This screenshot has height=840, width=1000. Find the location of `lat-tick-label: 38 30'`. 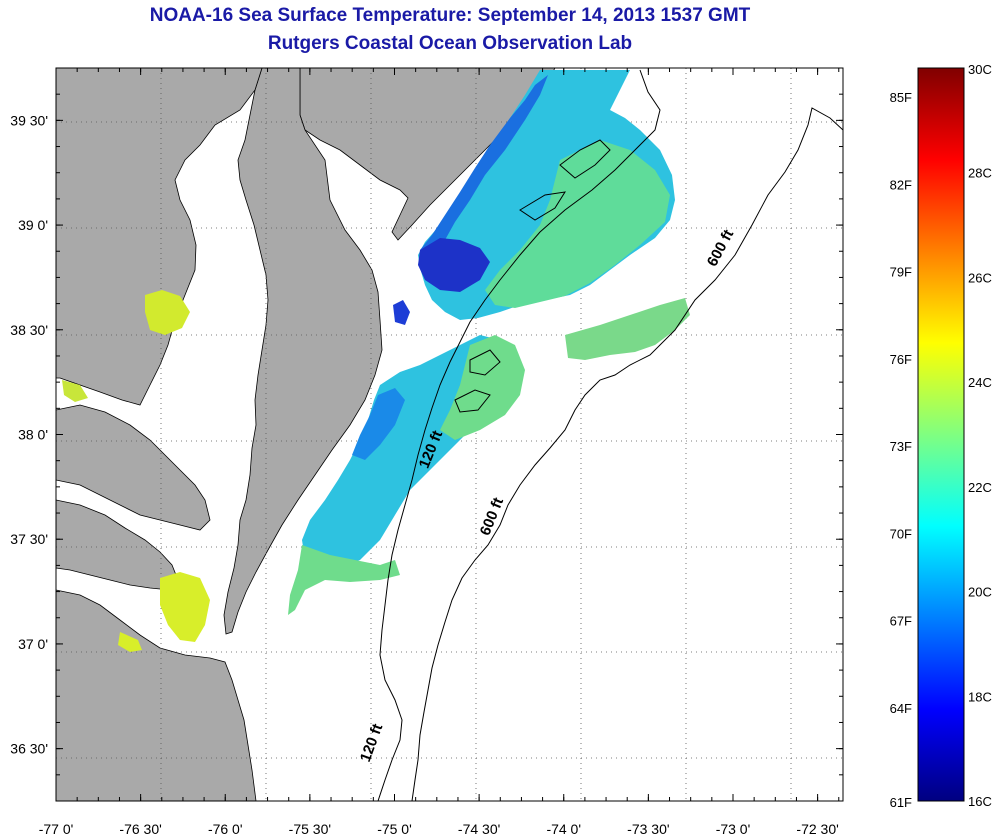

lat-tick-label: 38 30' is located at coordinates (29, 330).